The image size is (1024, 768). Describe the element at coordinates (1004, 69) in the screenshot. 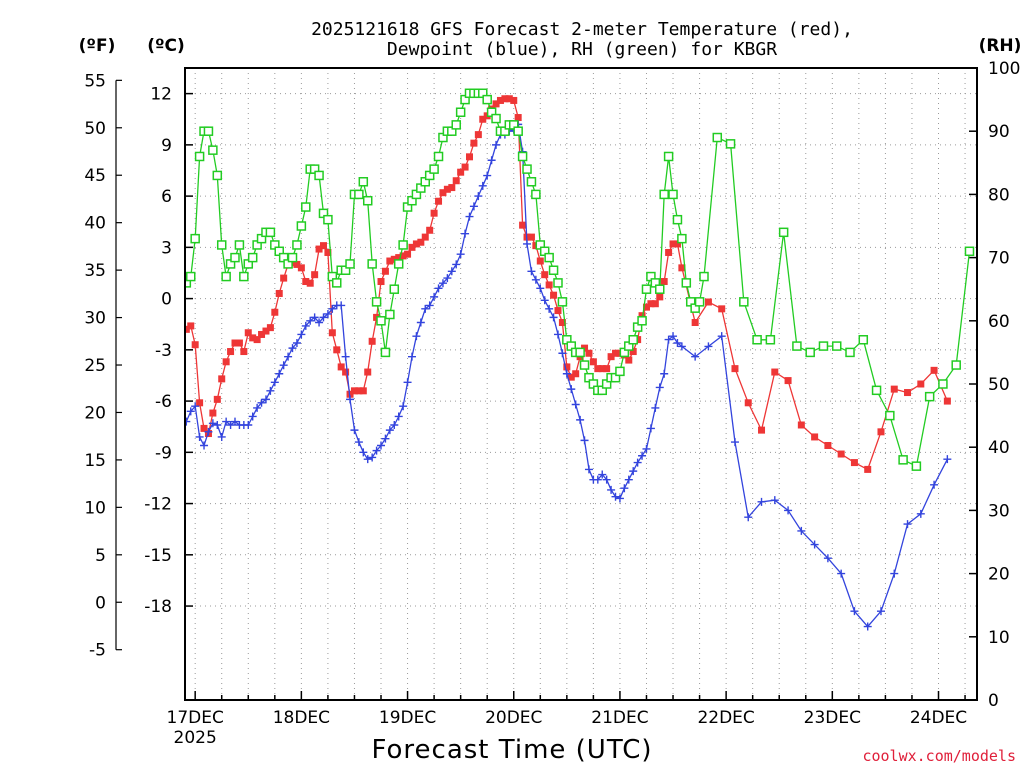

I see `rh-tick-label: 100` at that location.